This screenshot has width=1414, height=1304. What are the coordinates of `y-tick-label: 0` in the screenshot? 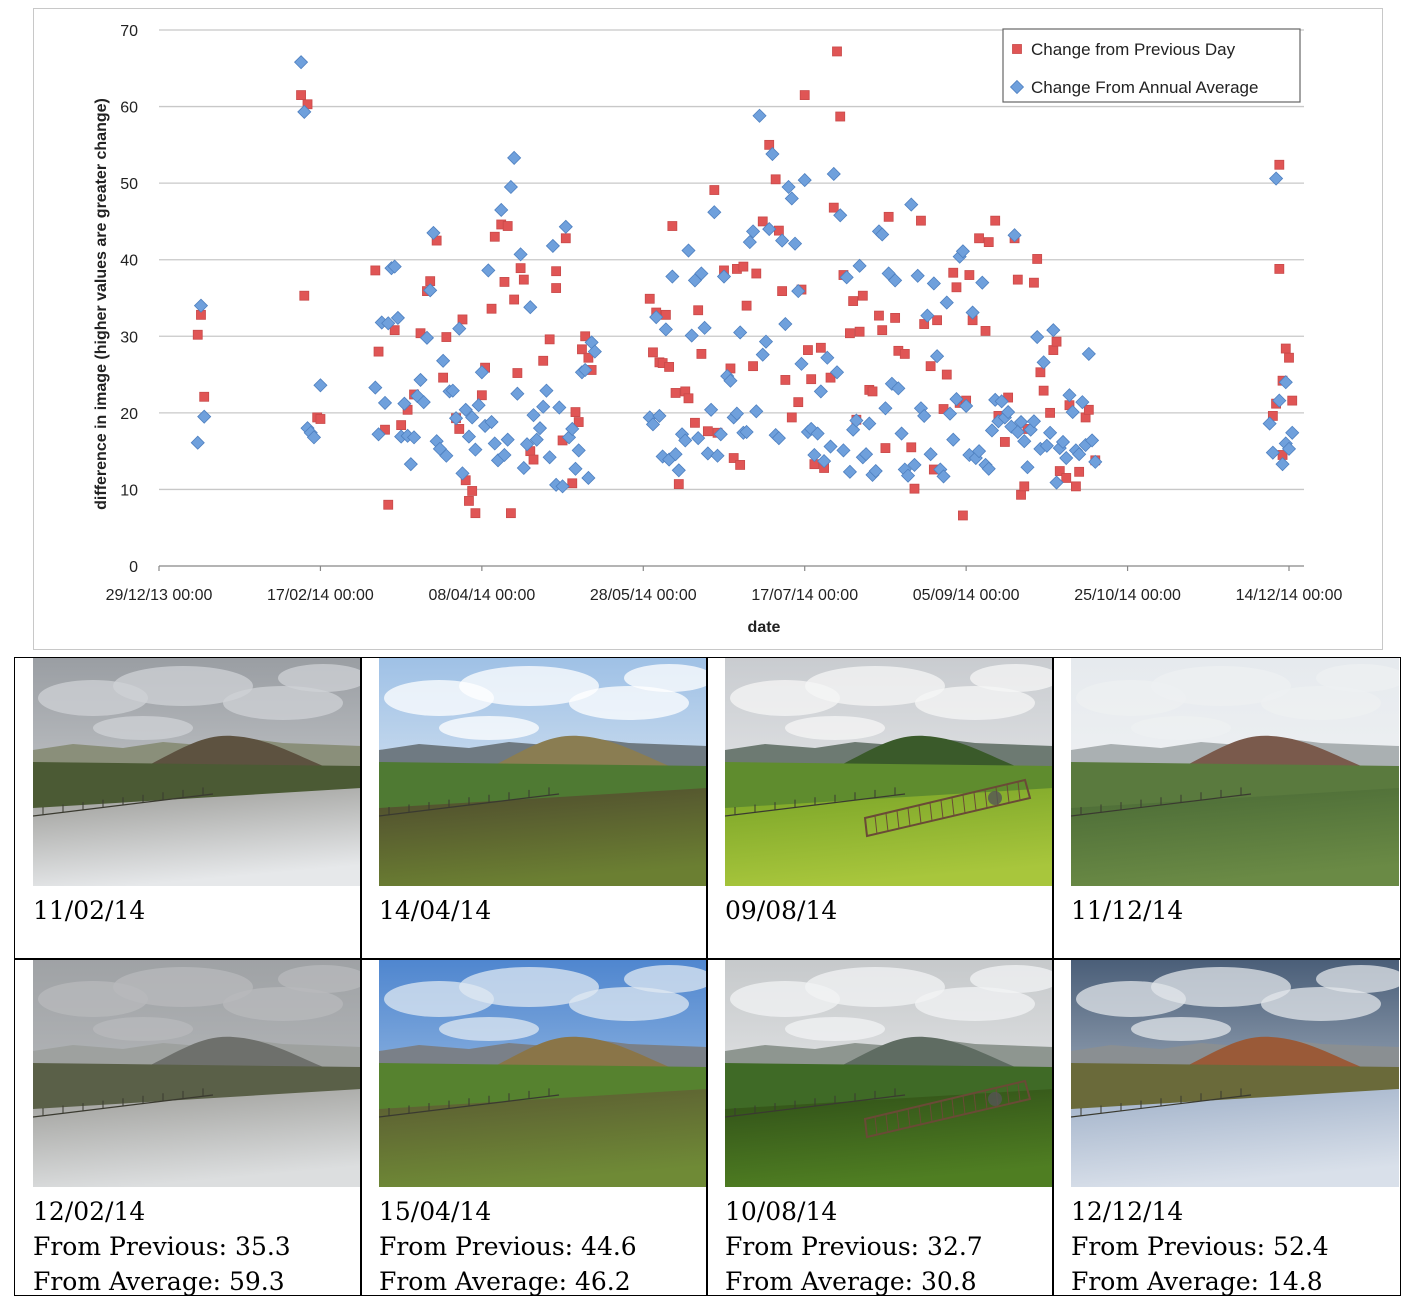 It's located at (133, 567).